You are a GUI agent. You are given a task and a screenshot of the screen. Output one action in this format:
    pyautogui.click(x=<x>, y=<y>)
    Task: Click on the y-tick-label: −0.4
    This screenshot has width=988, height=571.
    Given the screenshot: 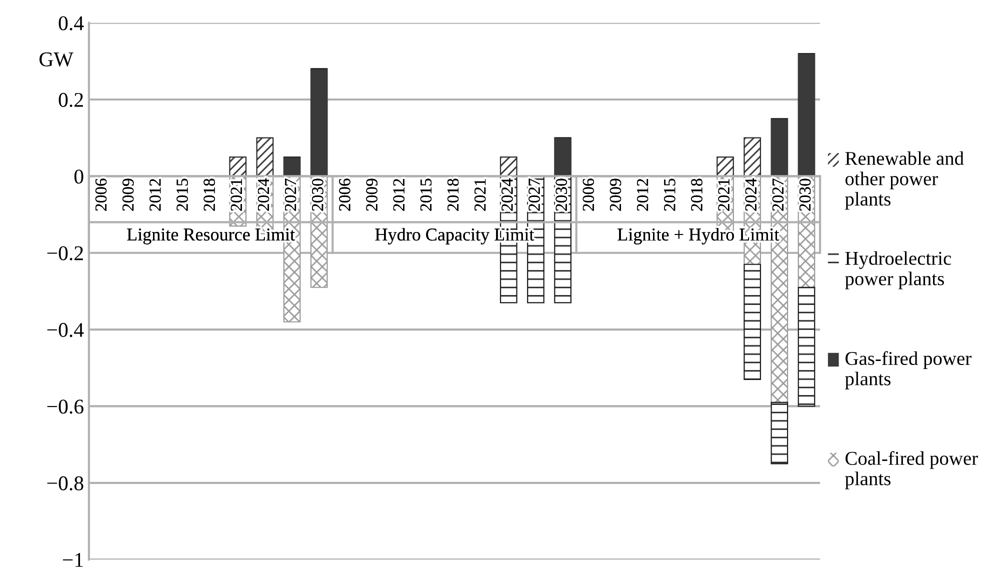 What is the action you would take?
    pyautogui.click(x=65, y=330)
    